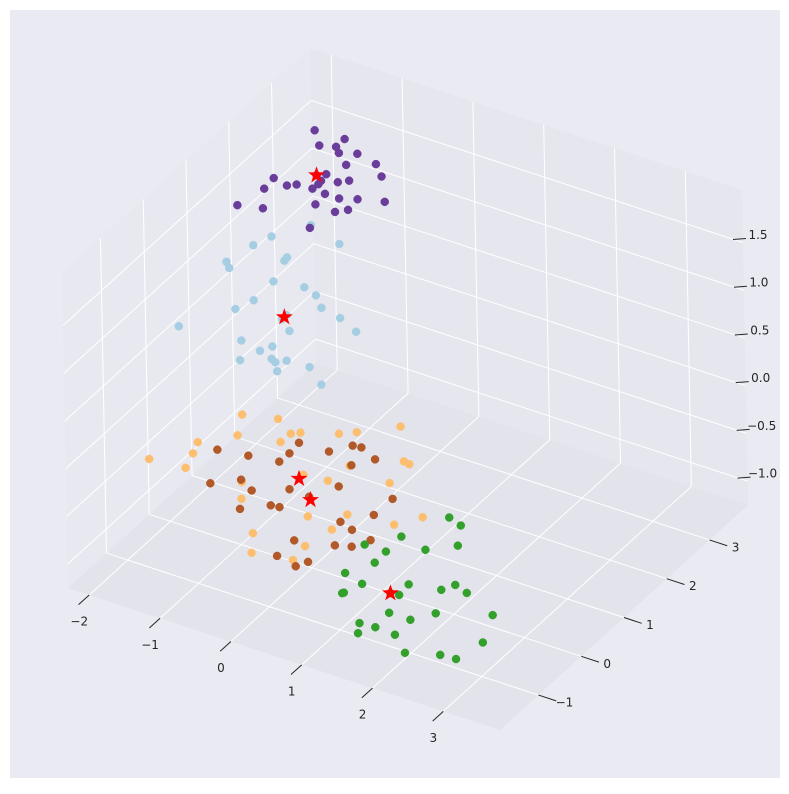 The image size is (789, 794). I want to click on x-tick-label: 0, so click(221, 668).